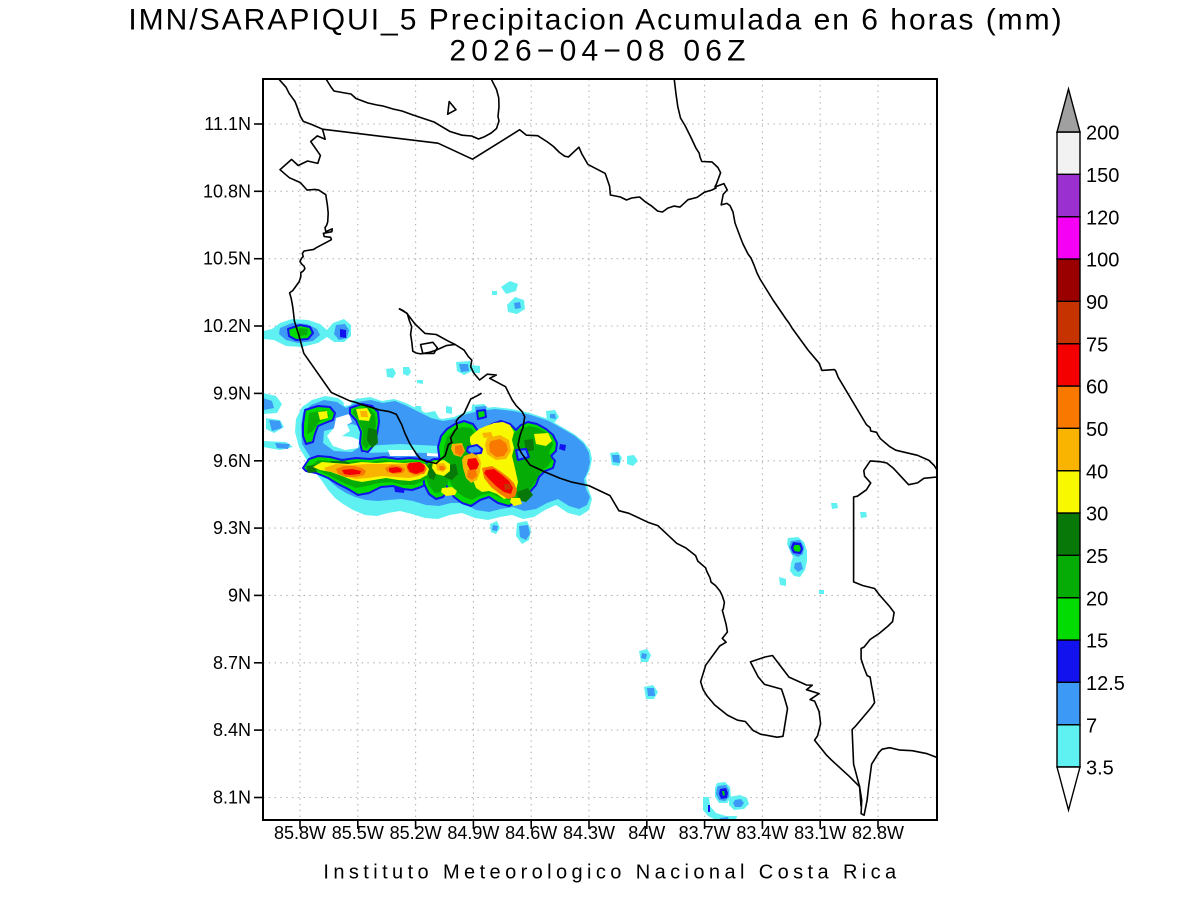  I want to click on svg-text: 8.7N, so click(232, 663).